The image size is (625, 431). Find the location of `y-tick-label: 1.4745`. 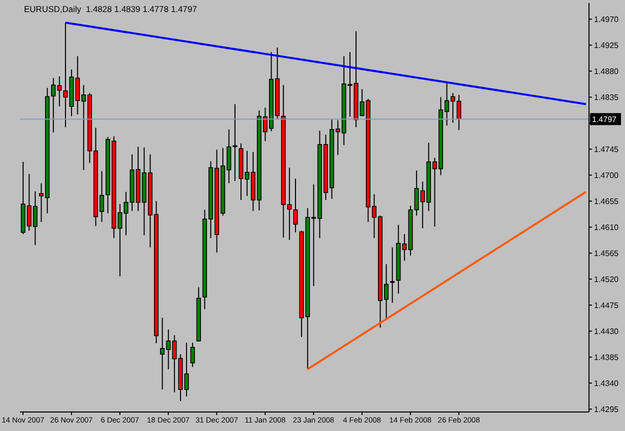

y-tick-label: 1.4745 is located at coordinates (607, 149).